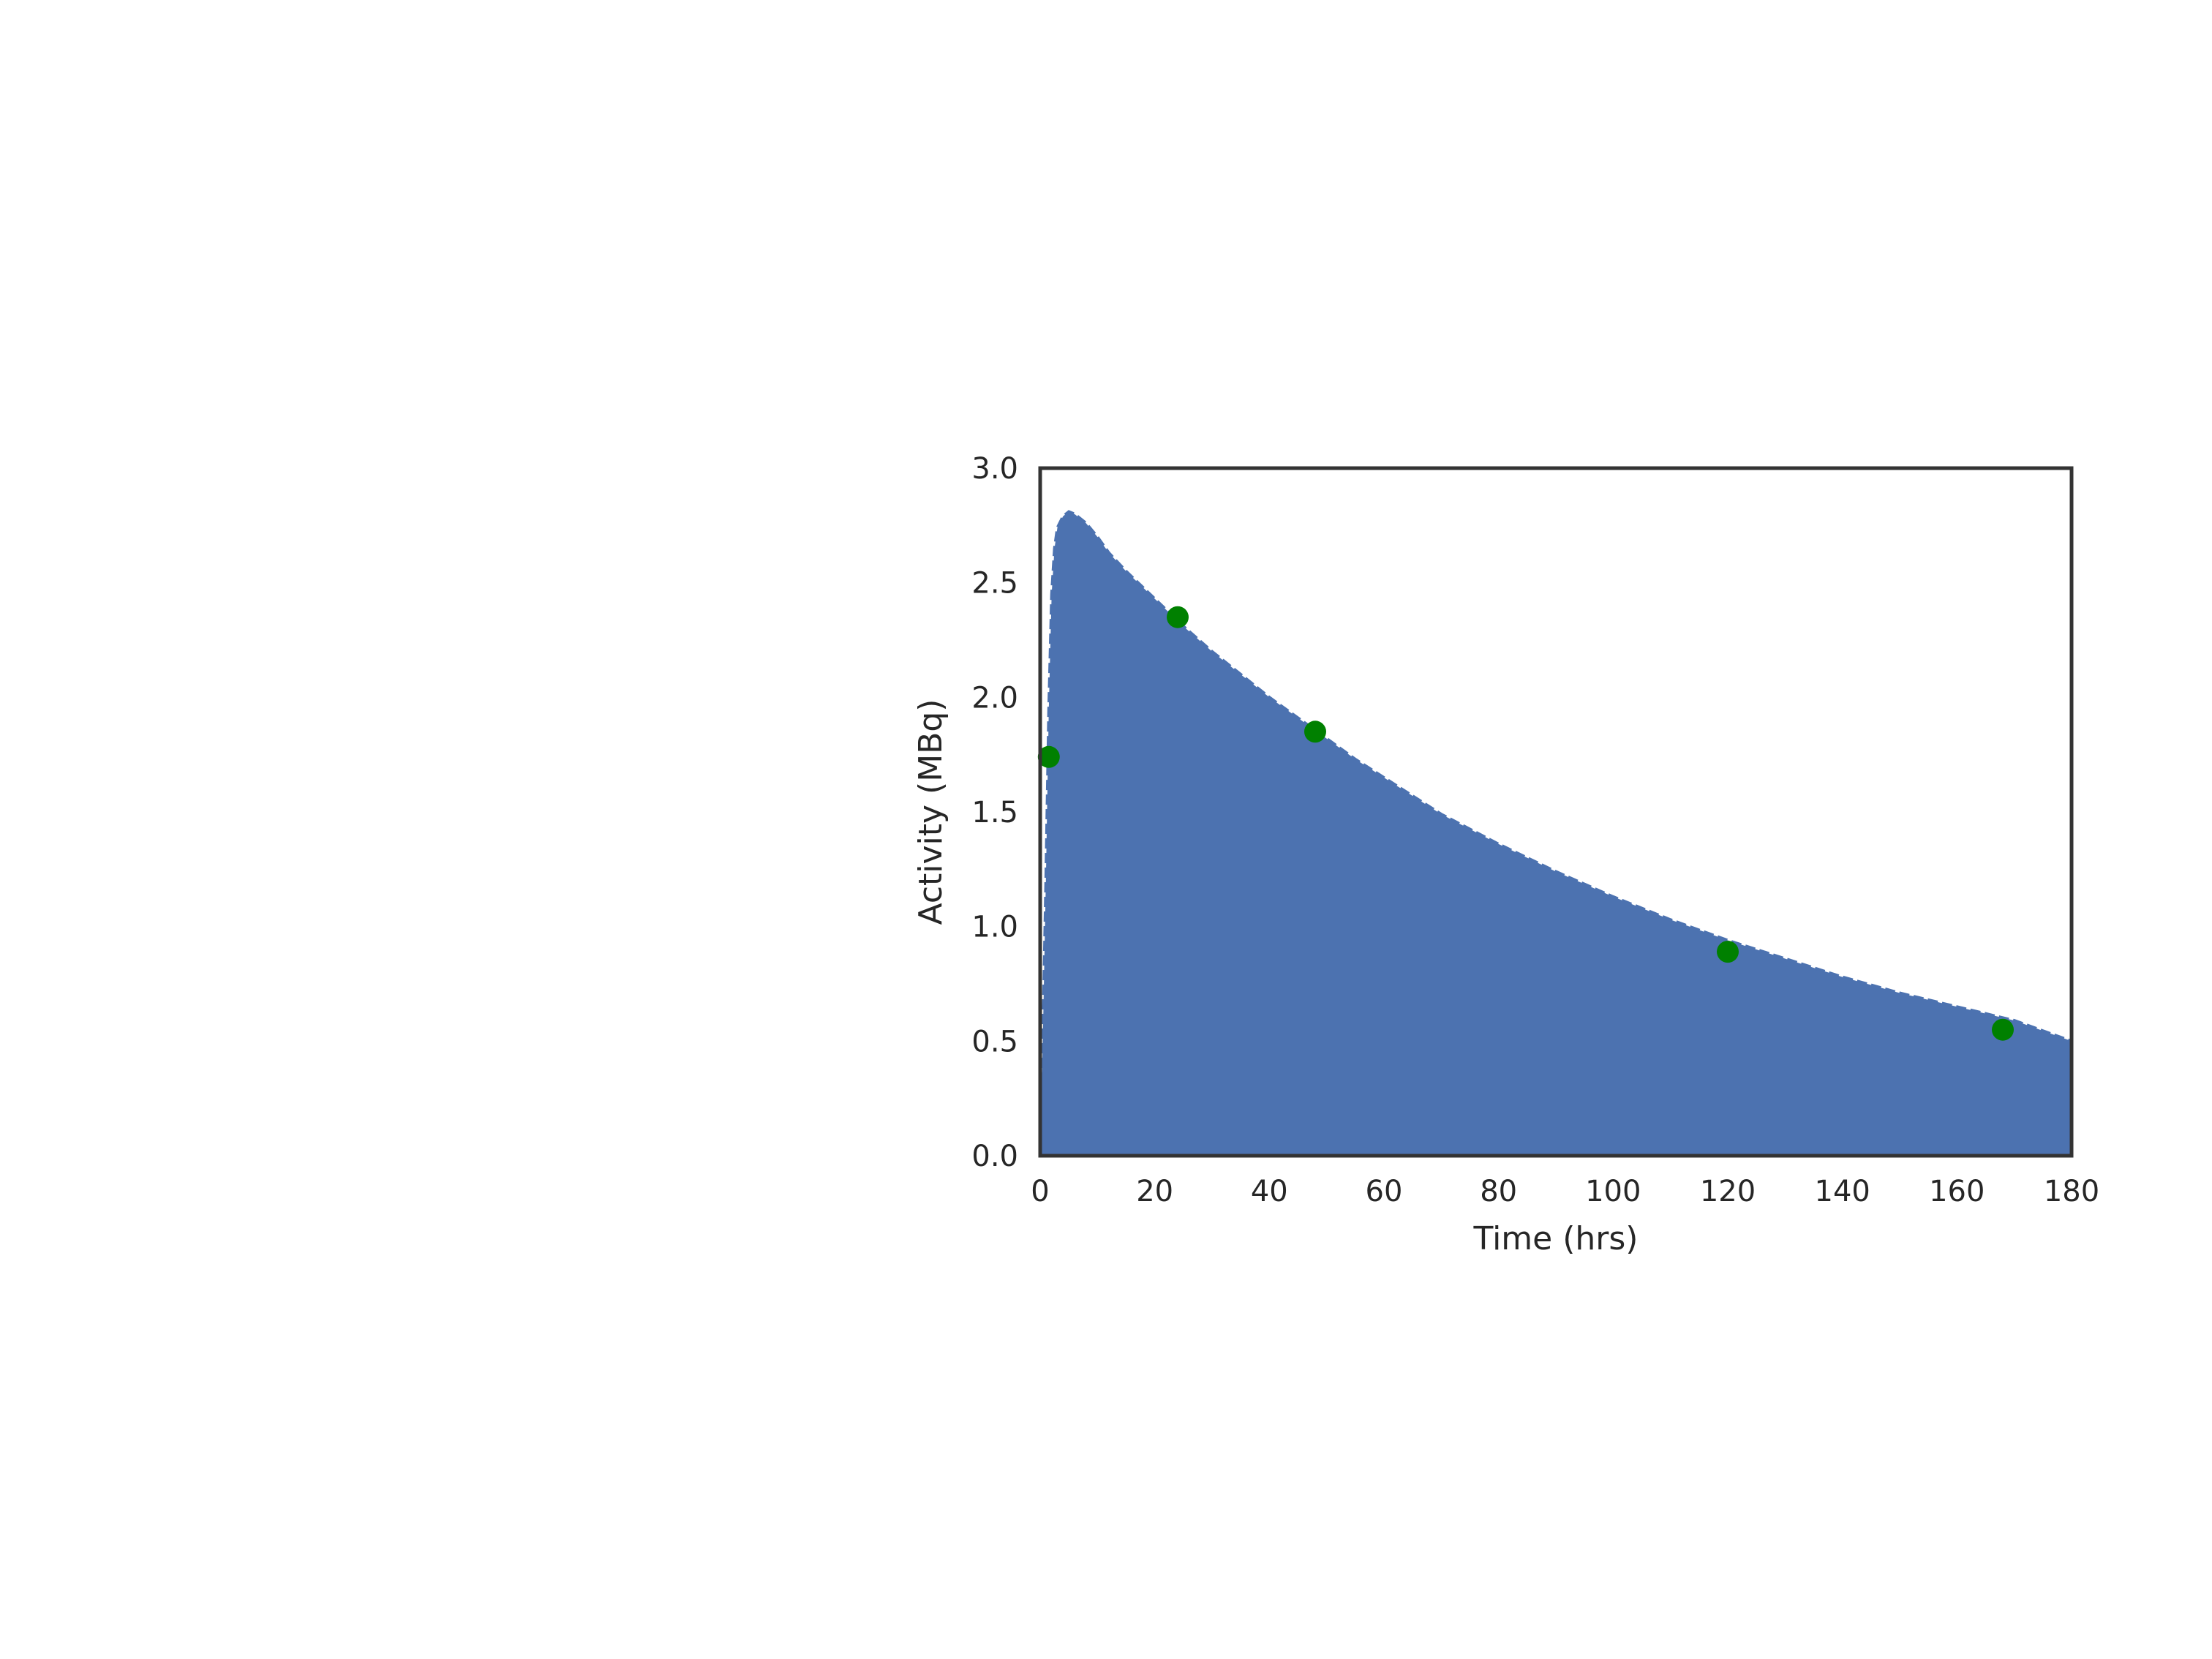 The image size is (2212, 1659). What do you see at coordinates (1556, 1238) in the screenshot?
I see `x-axis-label: Time (hrs)` at bounding box center [1556, 1238].